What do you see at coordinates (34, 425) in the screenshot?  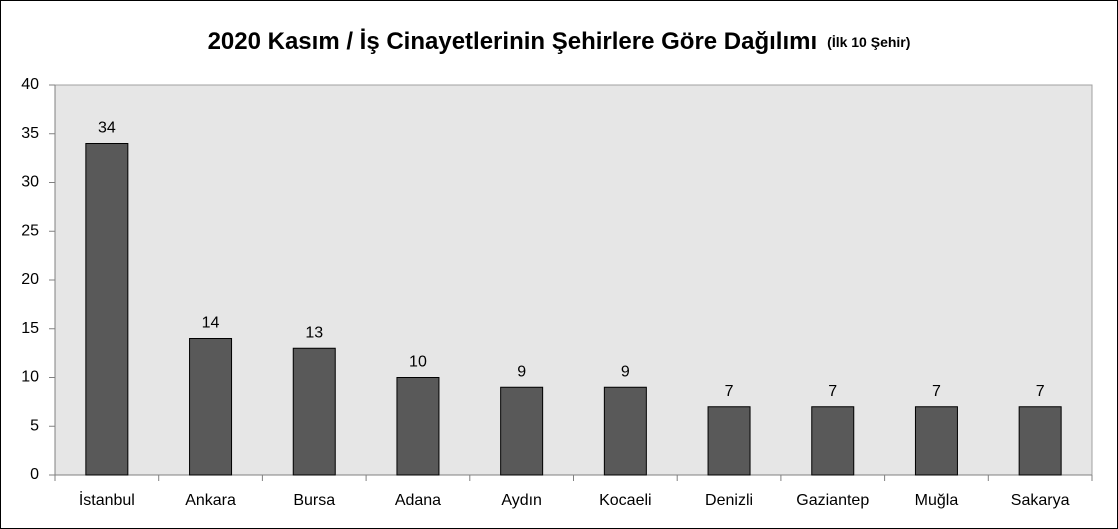 I see `y-tick-label: 5` at bounding box center [34, 425].